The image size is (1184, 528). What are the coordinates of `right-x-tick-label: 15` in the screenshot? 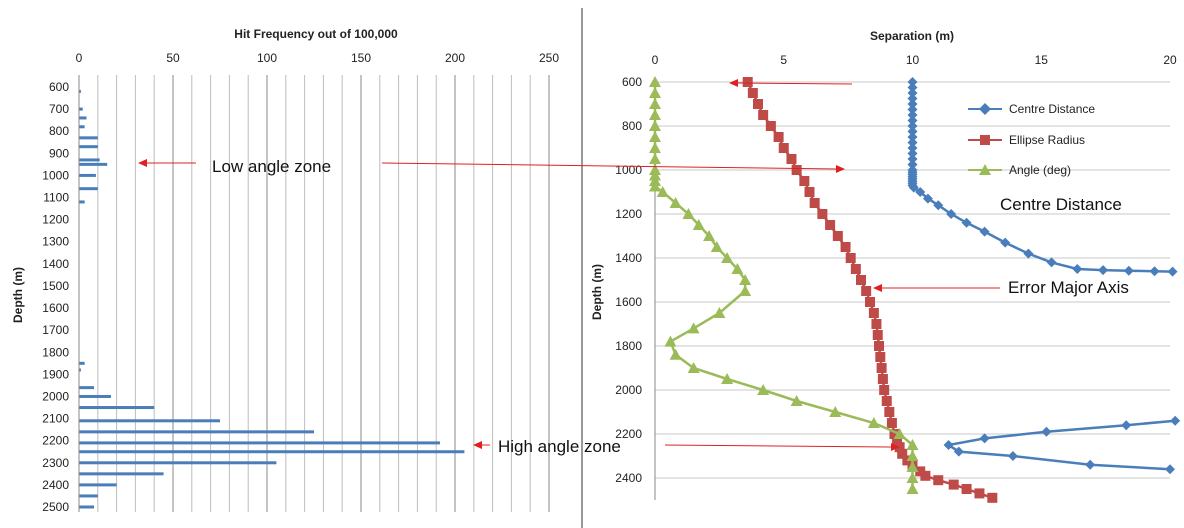 It's located at (1042, 60).